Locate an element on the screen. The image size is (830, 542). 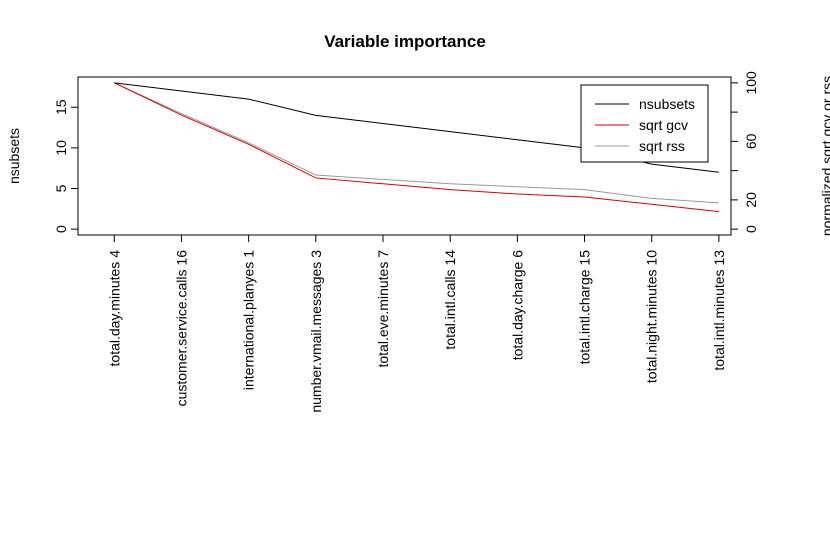
legend-label: nsubsets is located at coordinates (667, 104).